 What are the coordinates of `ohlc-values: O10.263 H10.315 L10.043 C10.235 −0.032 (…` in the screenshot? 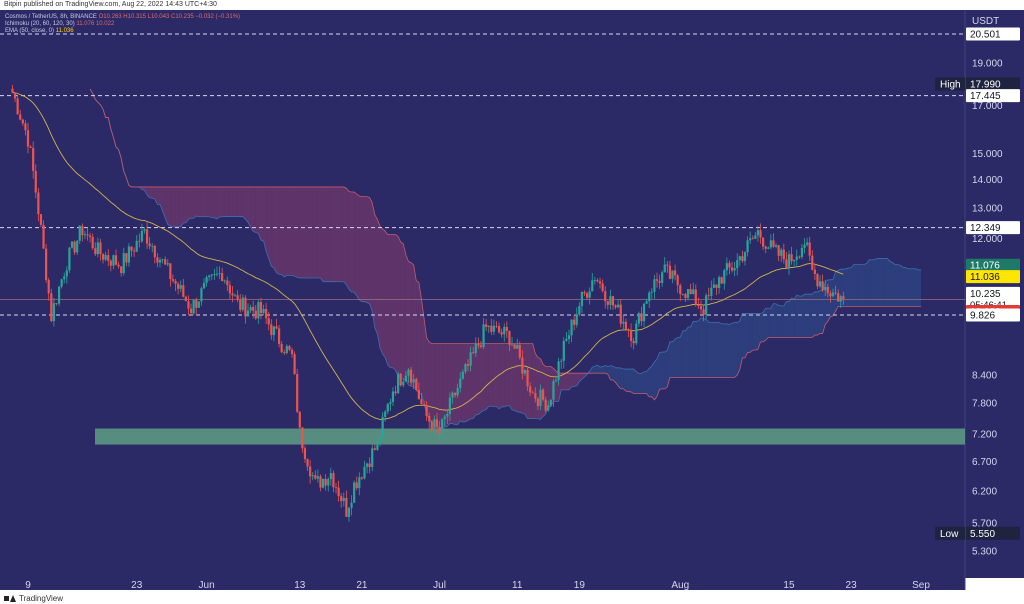 It's located at (169, 17).